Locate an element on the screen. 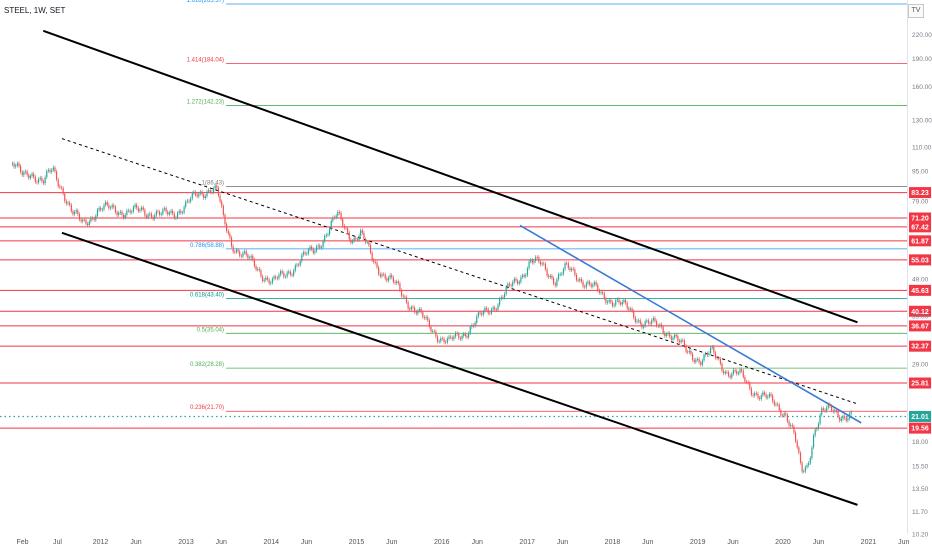 The width and height of the screenshot is (932, 555). fib-label: 0.618(43.40) is located at coordinates (207, 295).